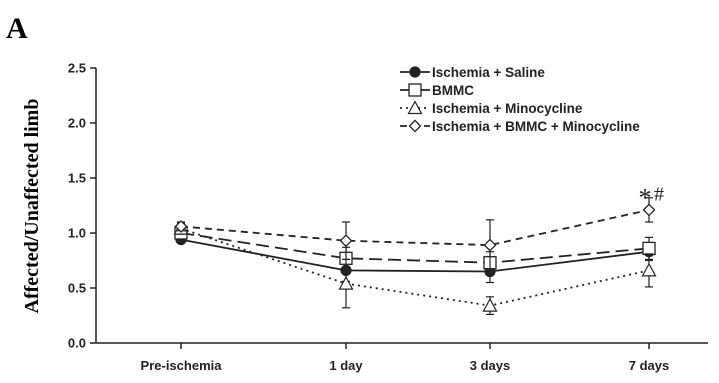  What do you see at coordinates (488, 72) in the screenshot?
I see `legend-label: Ischemia + Saline` at bounding box center [488, 72].